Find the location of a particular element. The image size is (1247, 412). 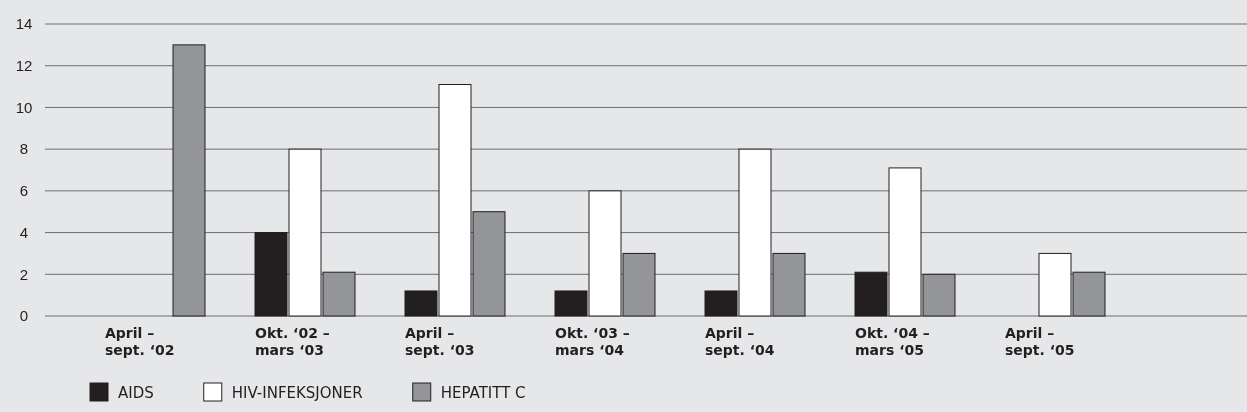

y-tick-label: 0 is located at coordinates (24, 316).